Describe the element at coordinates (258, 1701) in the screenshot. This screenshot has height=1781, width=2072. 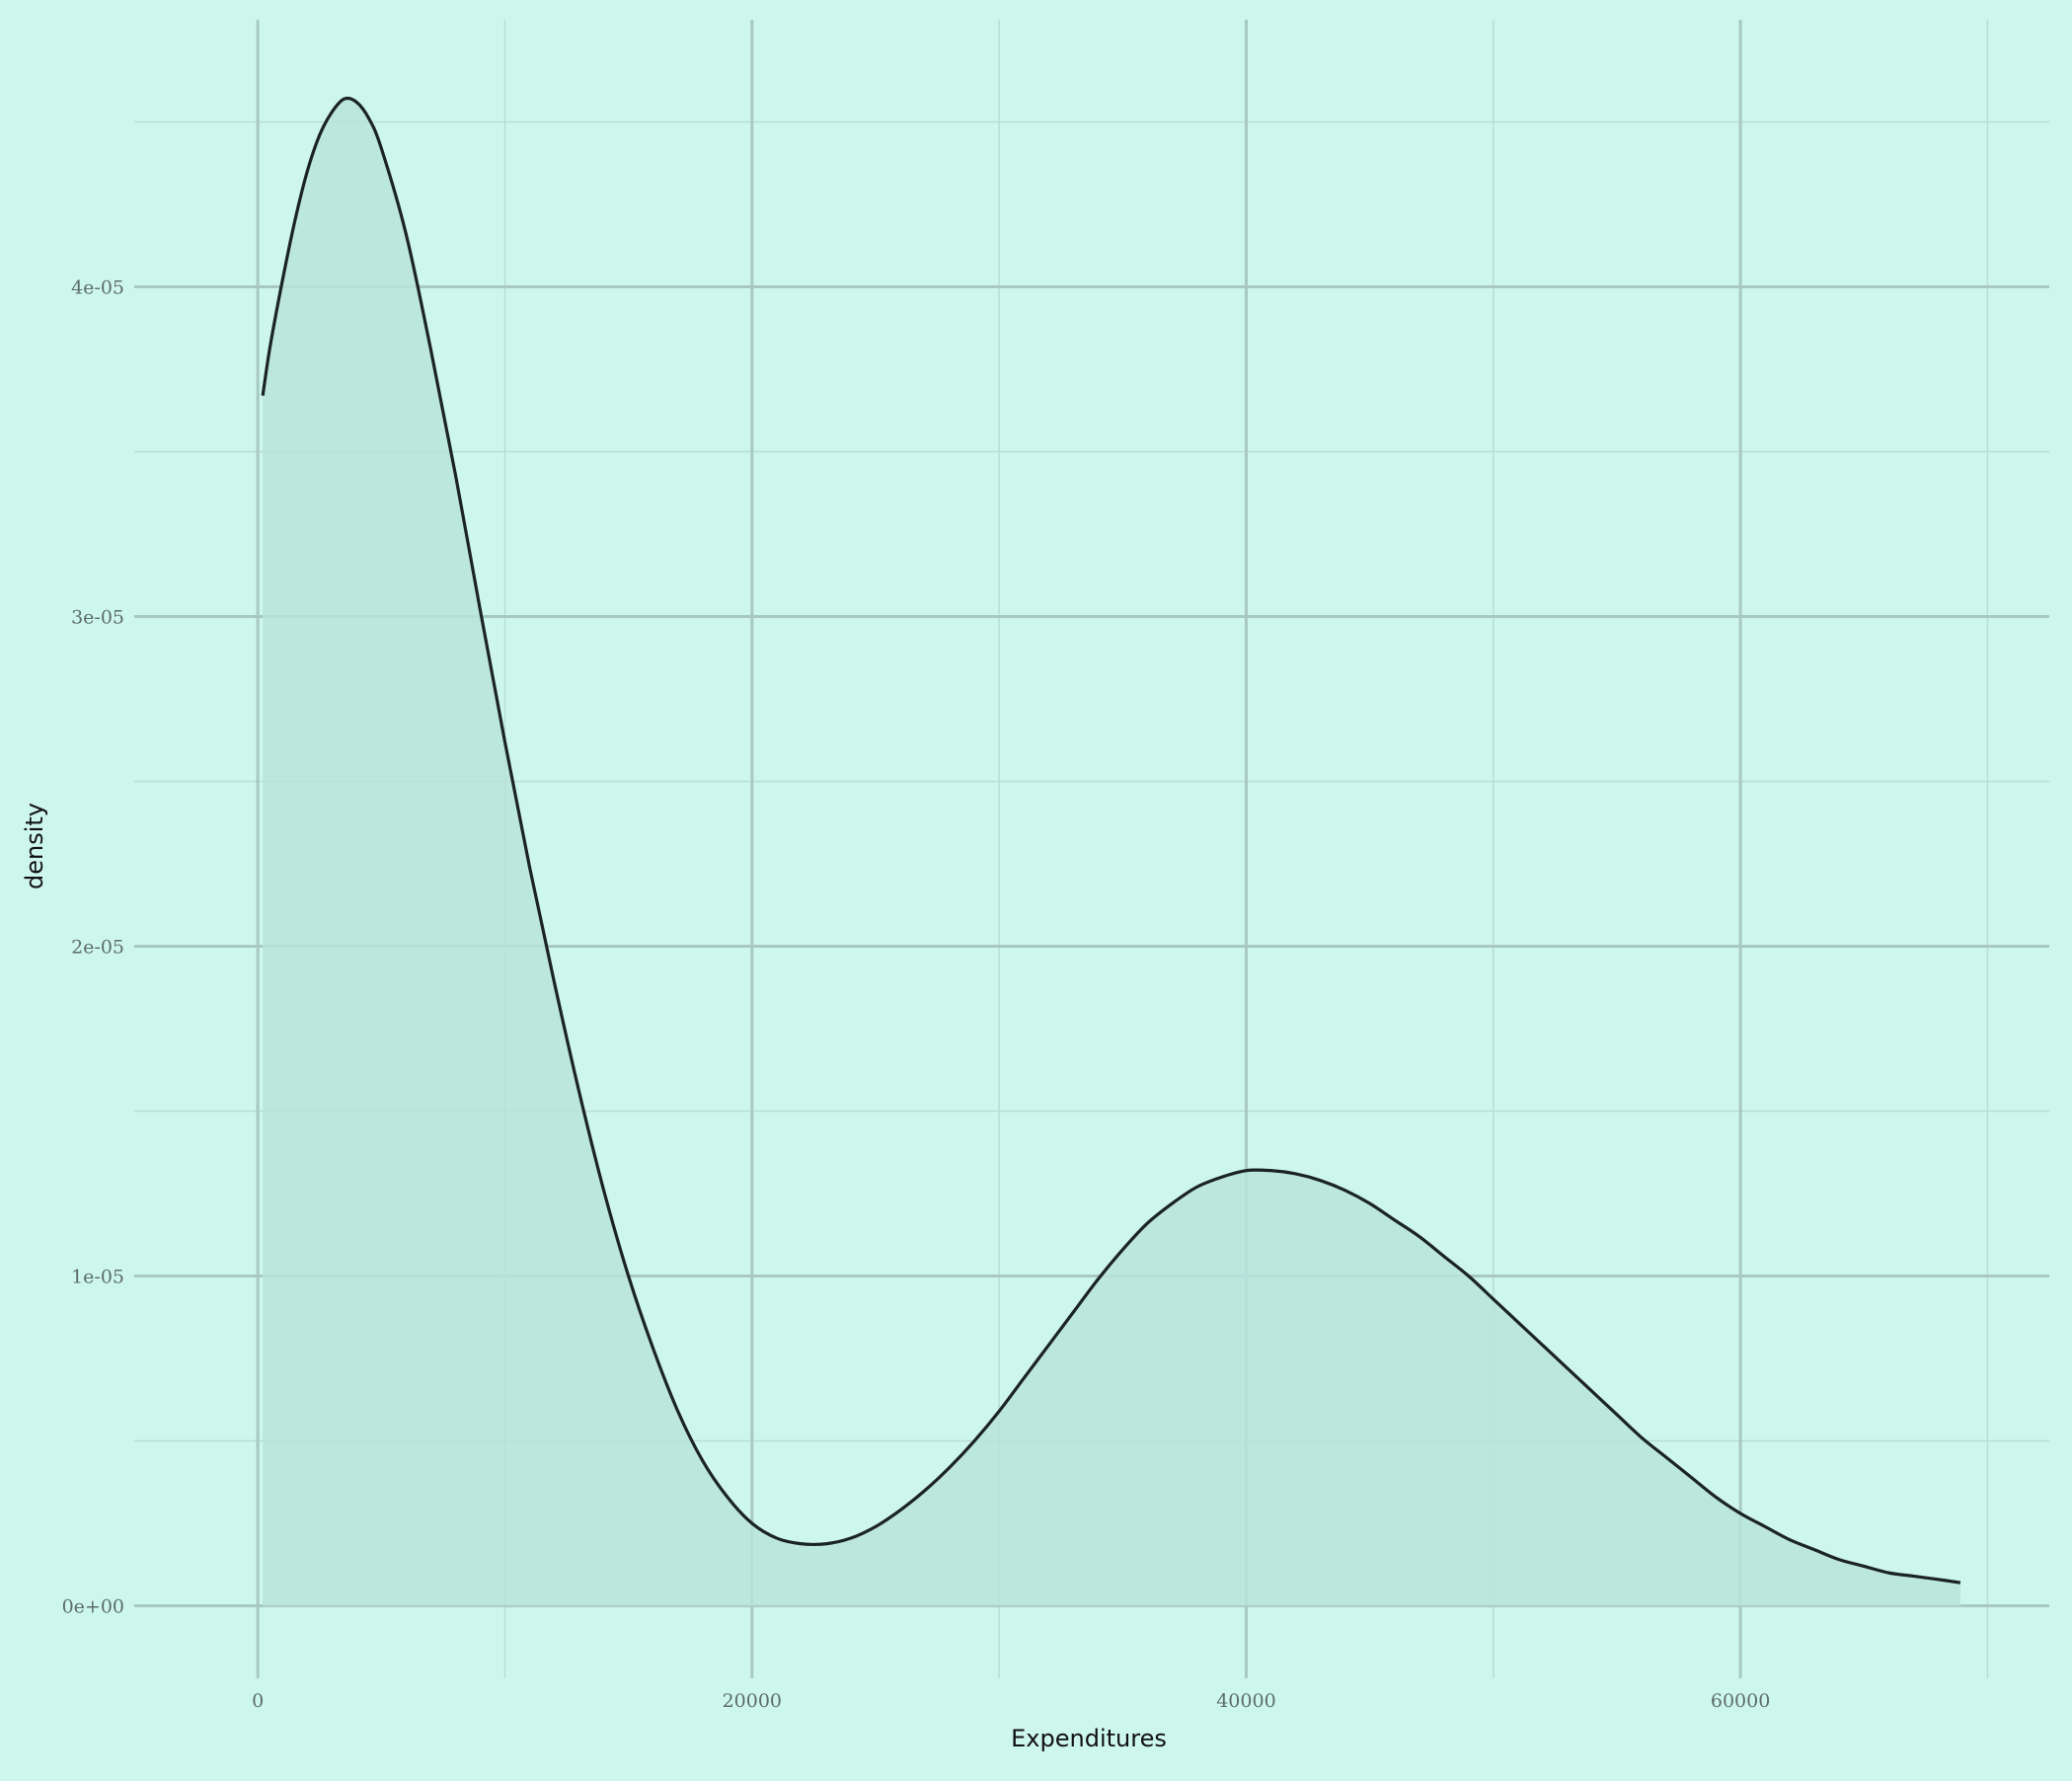
I see `x-tick-label: 0` at that location.